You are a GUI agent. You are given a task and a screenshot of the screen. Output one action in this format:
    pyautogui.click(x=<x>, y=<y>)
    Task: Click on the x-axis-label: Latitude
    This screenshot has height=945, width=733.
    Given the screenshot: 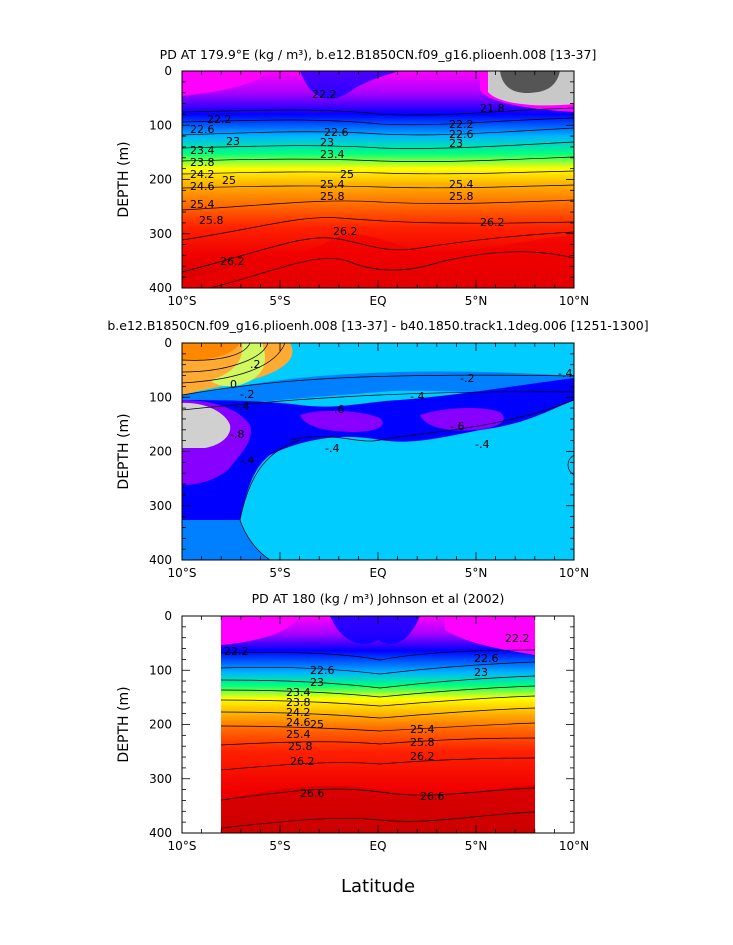 What is the action you would take?
    pyautogui.click(x=378, y=886)
    